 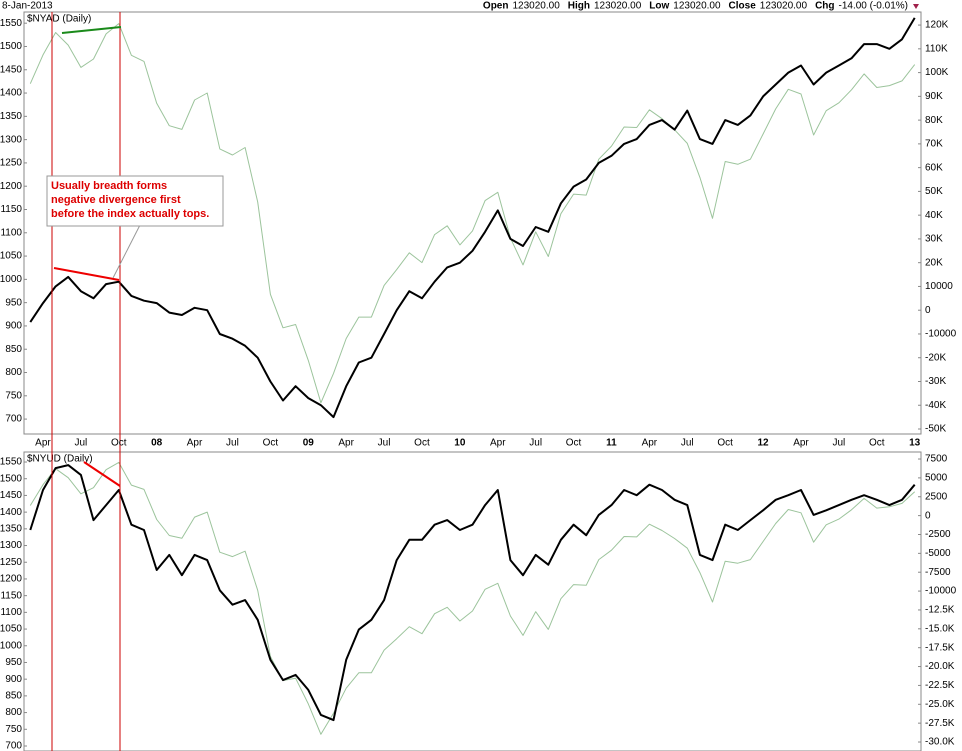 I want to click on y2-tick-label: -30.0K, so click(x=940, y=742).